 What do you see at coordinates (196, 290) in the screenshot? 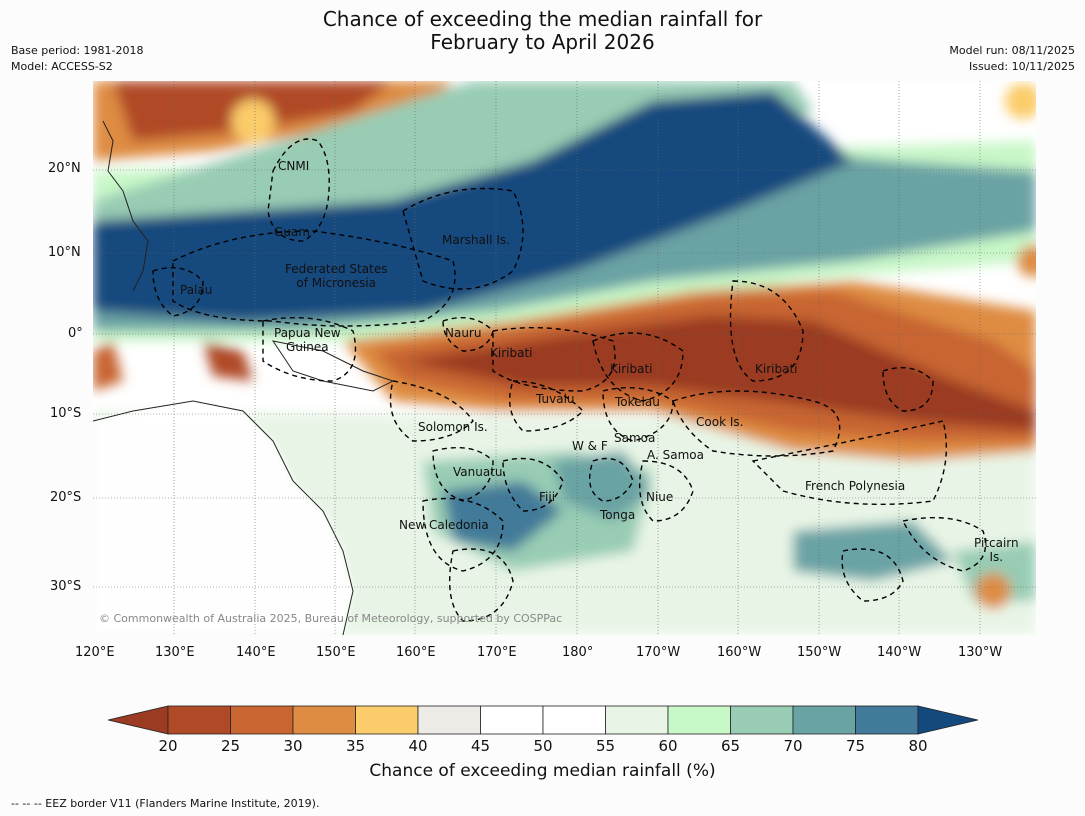
I see `region-label-palau: Palau` at bounding box center [196, 290].